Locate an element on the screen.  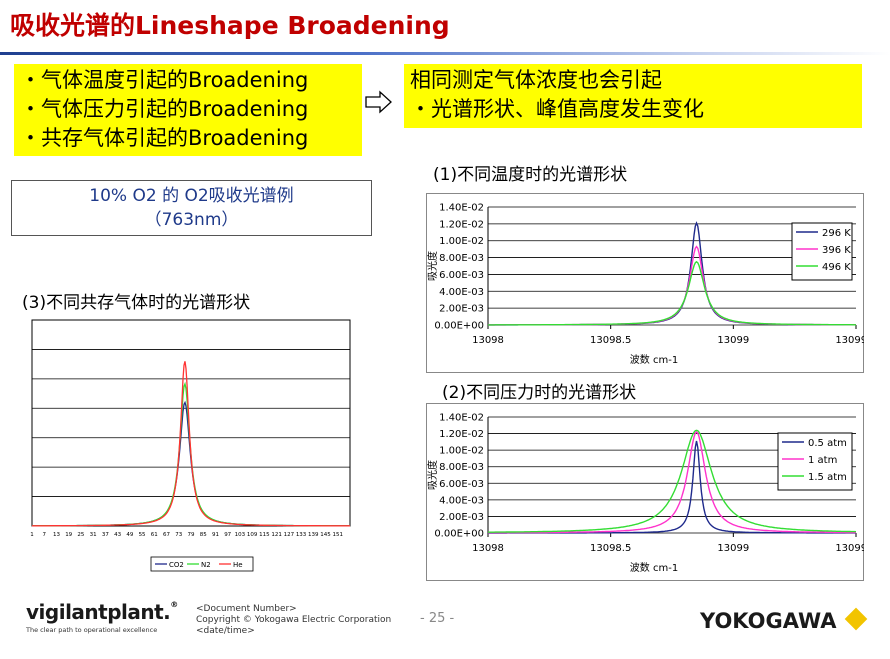
legend-label: He is located at coordinates (238, 565).